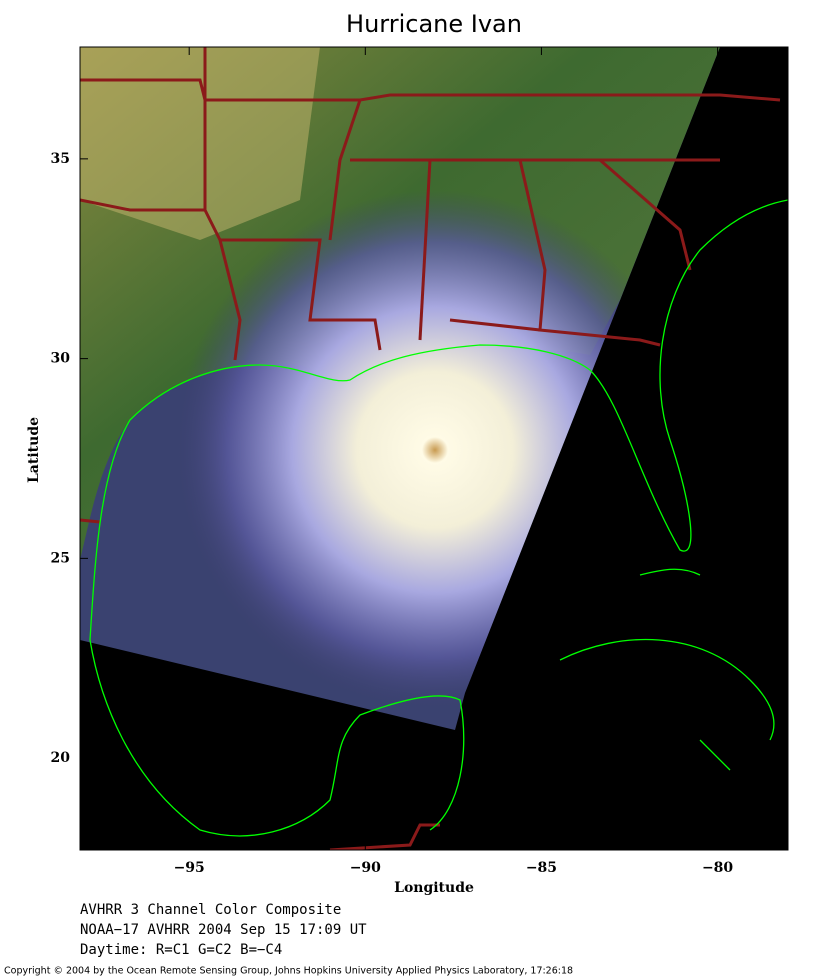 This screenshot has width=818, height=980. Describe the element at coordinates (365, 868) in the screenshot. I see `x-tick-label: −90` at that location.